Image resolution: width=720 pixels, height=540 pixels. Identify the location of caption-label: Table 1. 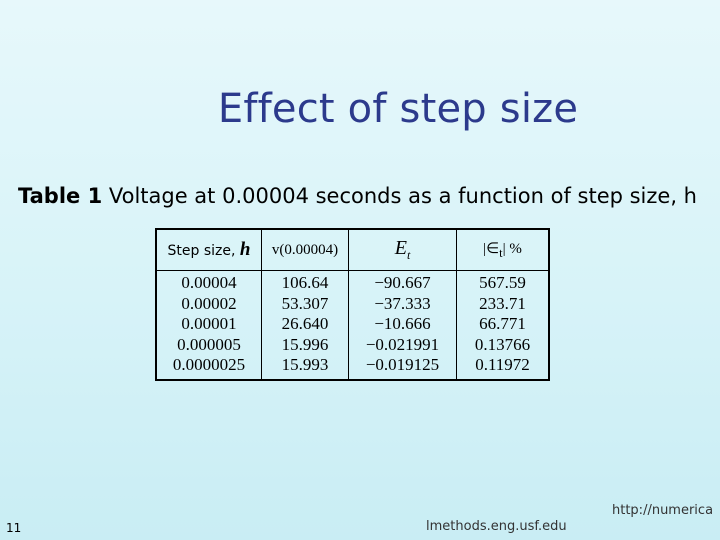
(60, 196).